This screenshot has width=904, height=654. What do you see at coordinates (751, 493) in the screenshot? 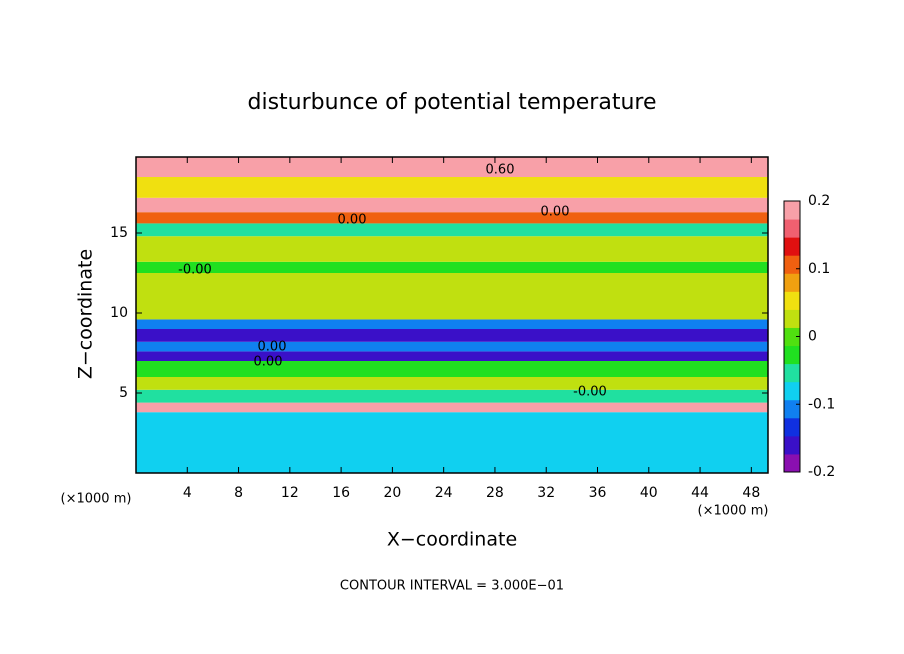
I see `x-tick-label: 48` at bounding box center [751, 493].